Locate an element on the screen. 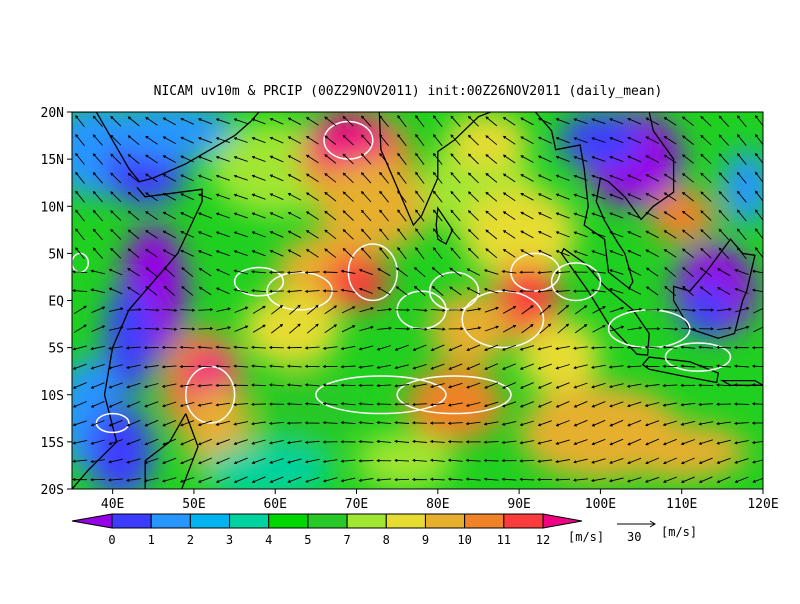 This screenshot has height=604, width=800. speed-blob is located at coordinates (682, 215).